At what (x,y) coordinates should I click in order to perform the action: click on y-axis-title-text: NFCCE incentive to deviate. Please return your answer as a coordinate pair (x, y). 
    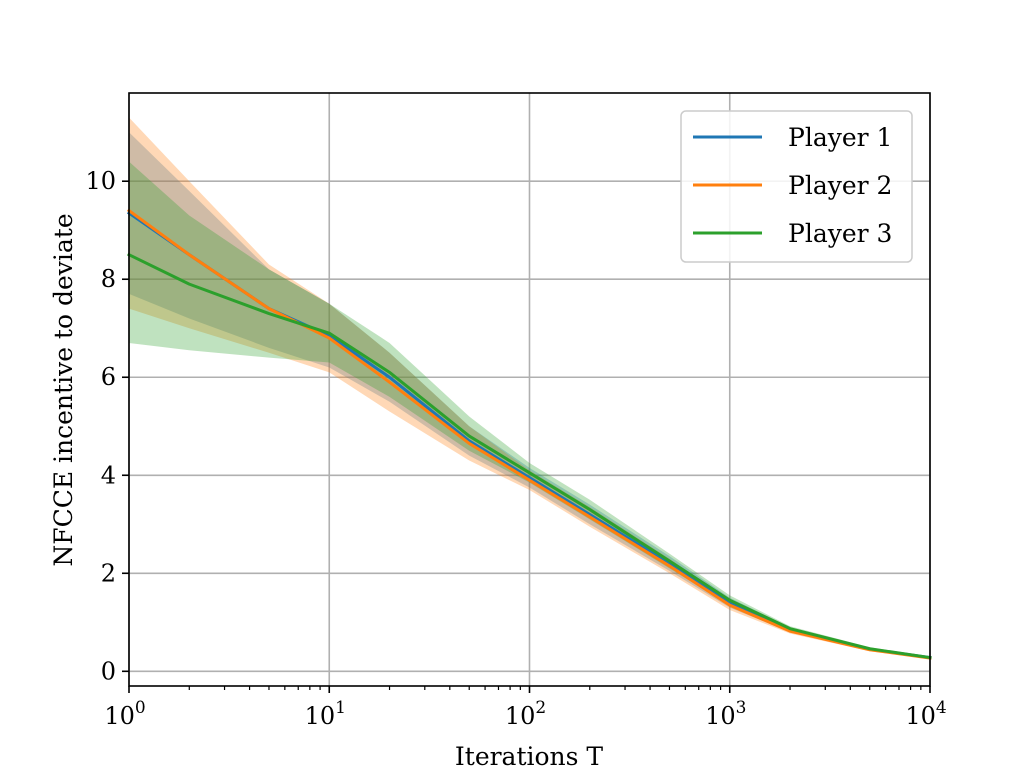
    Looking at the image, I should click on (63, 389).